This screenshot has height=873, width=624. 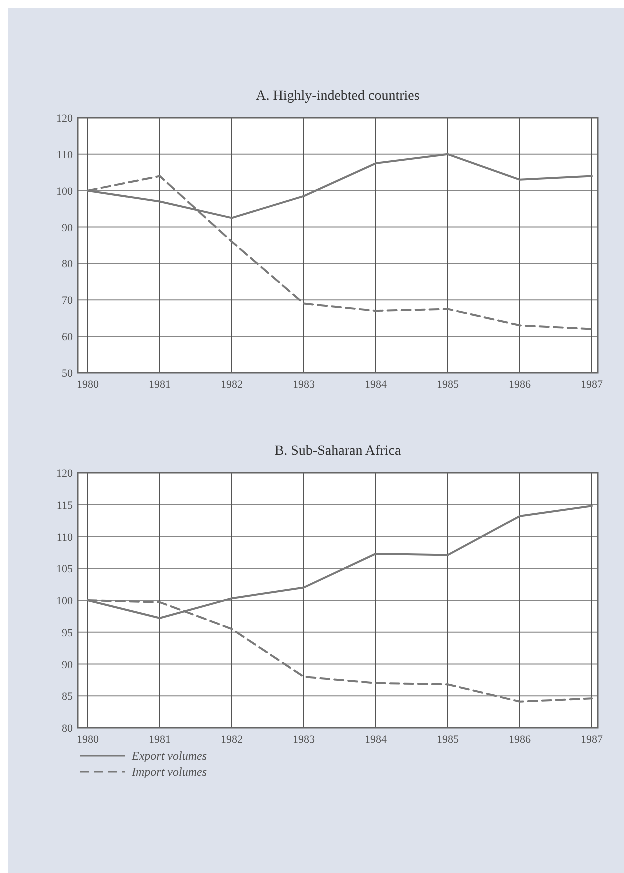 What do you see at coordinates (169, 772) in the screenshot?
I see `legend-label: Import volumes` at bounding box center [169, 772].